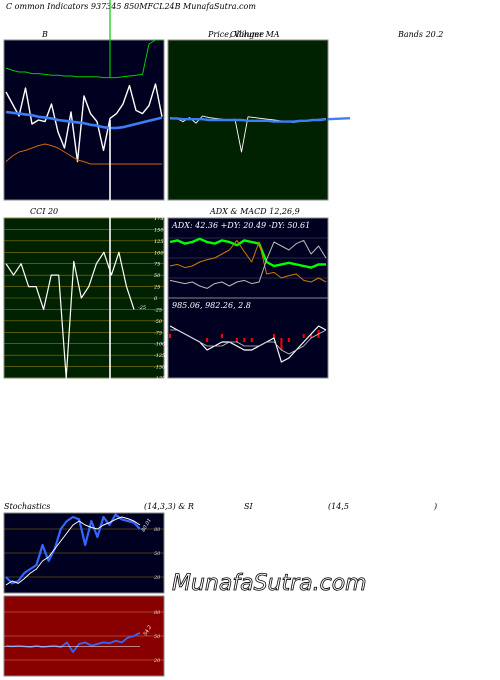  Describe the element at coordinates (160, 368) in the screenshot. I see `cci-tick-label: -150` at that location.